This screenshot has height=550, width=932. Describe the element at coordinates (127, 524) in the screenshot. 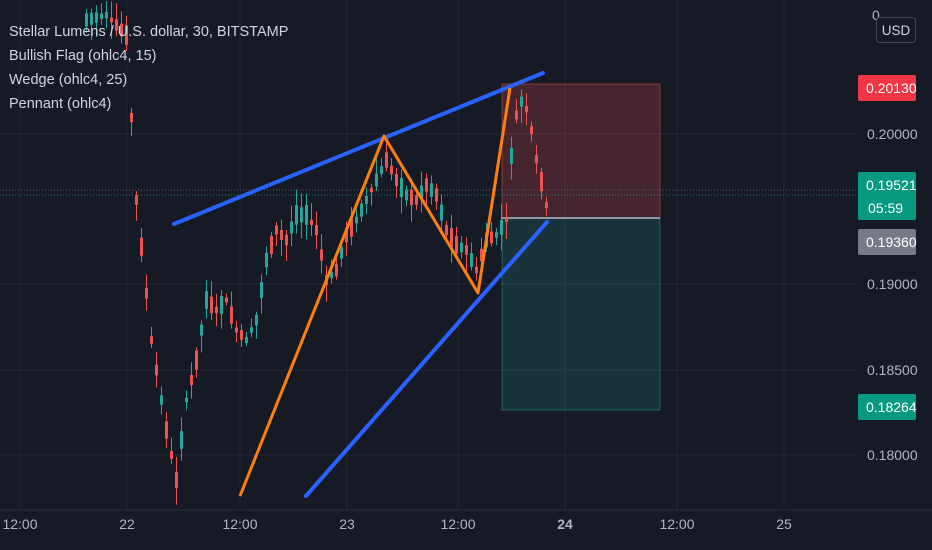

I see `time-tick-label: 22` at that location.